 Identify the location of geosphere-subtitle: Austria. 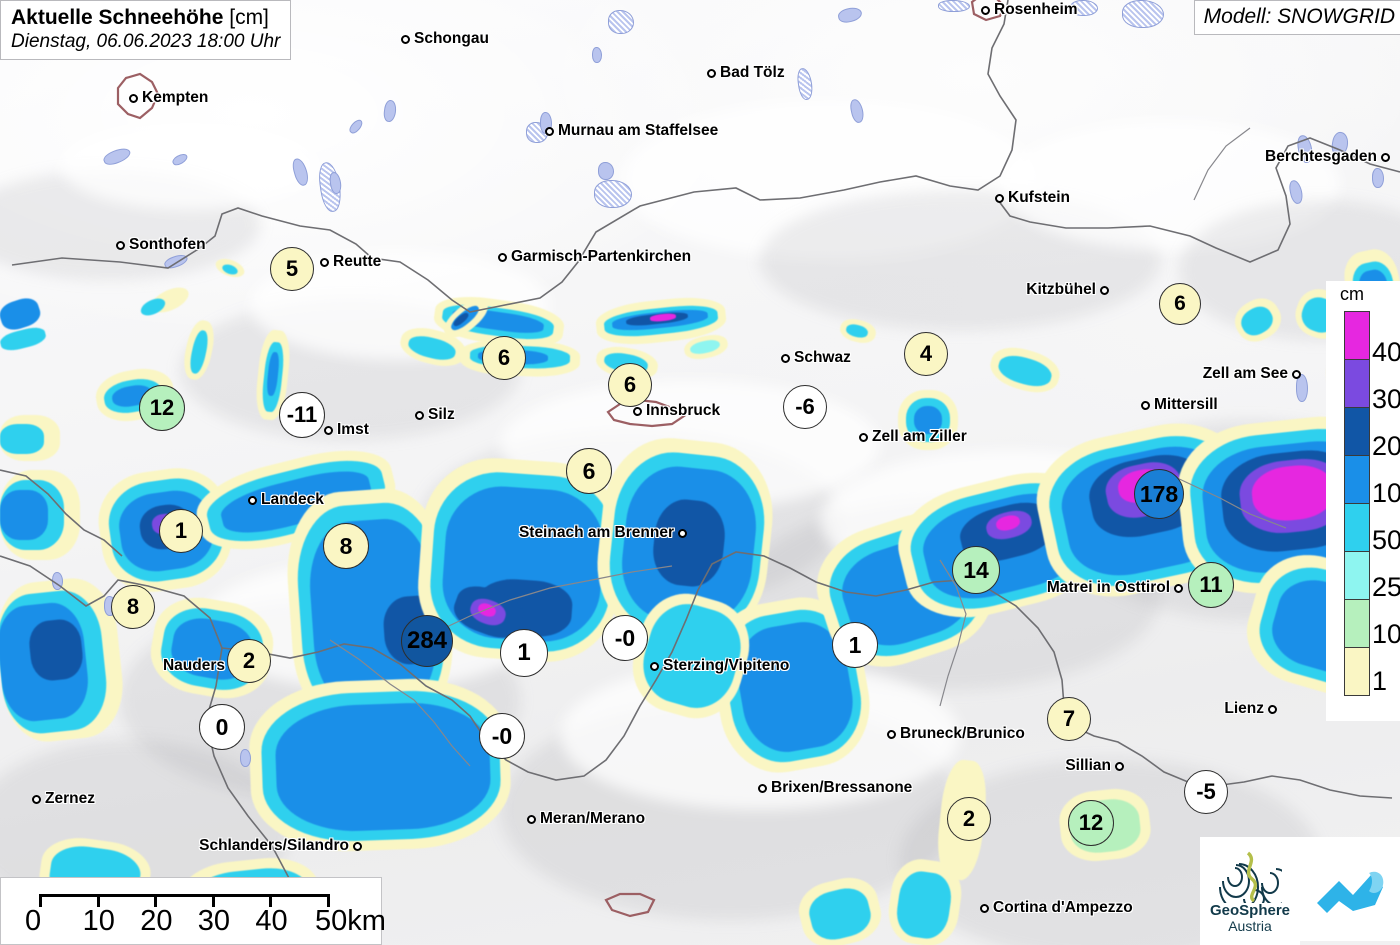
(1250, 926).